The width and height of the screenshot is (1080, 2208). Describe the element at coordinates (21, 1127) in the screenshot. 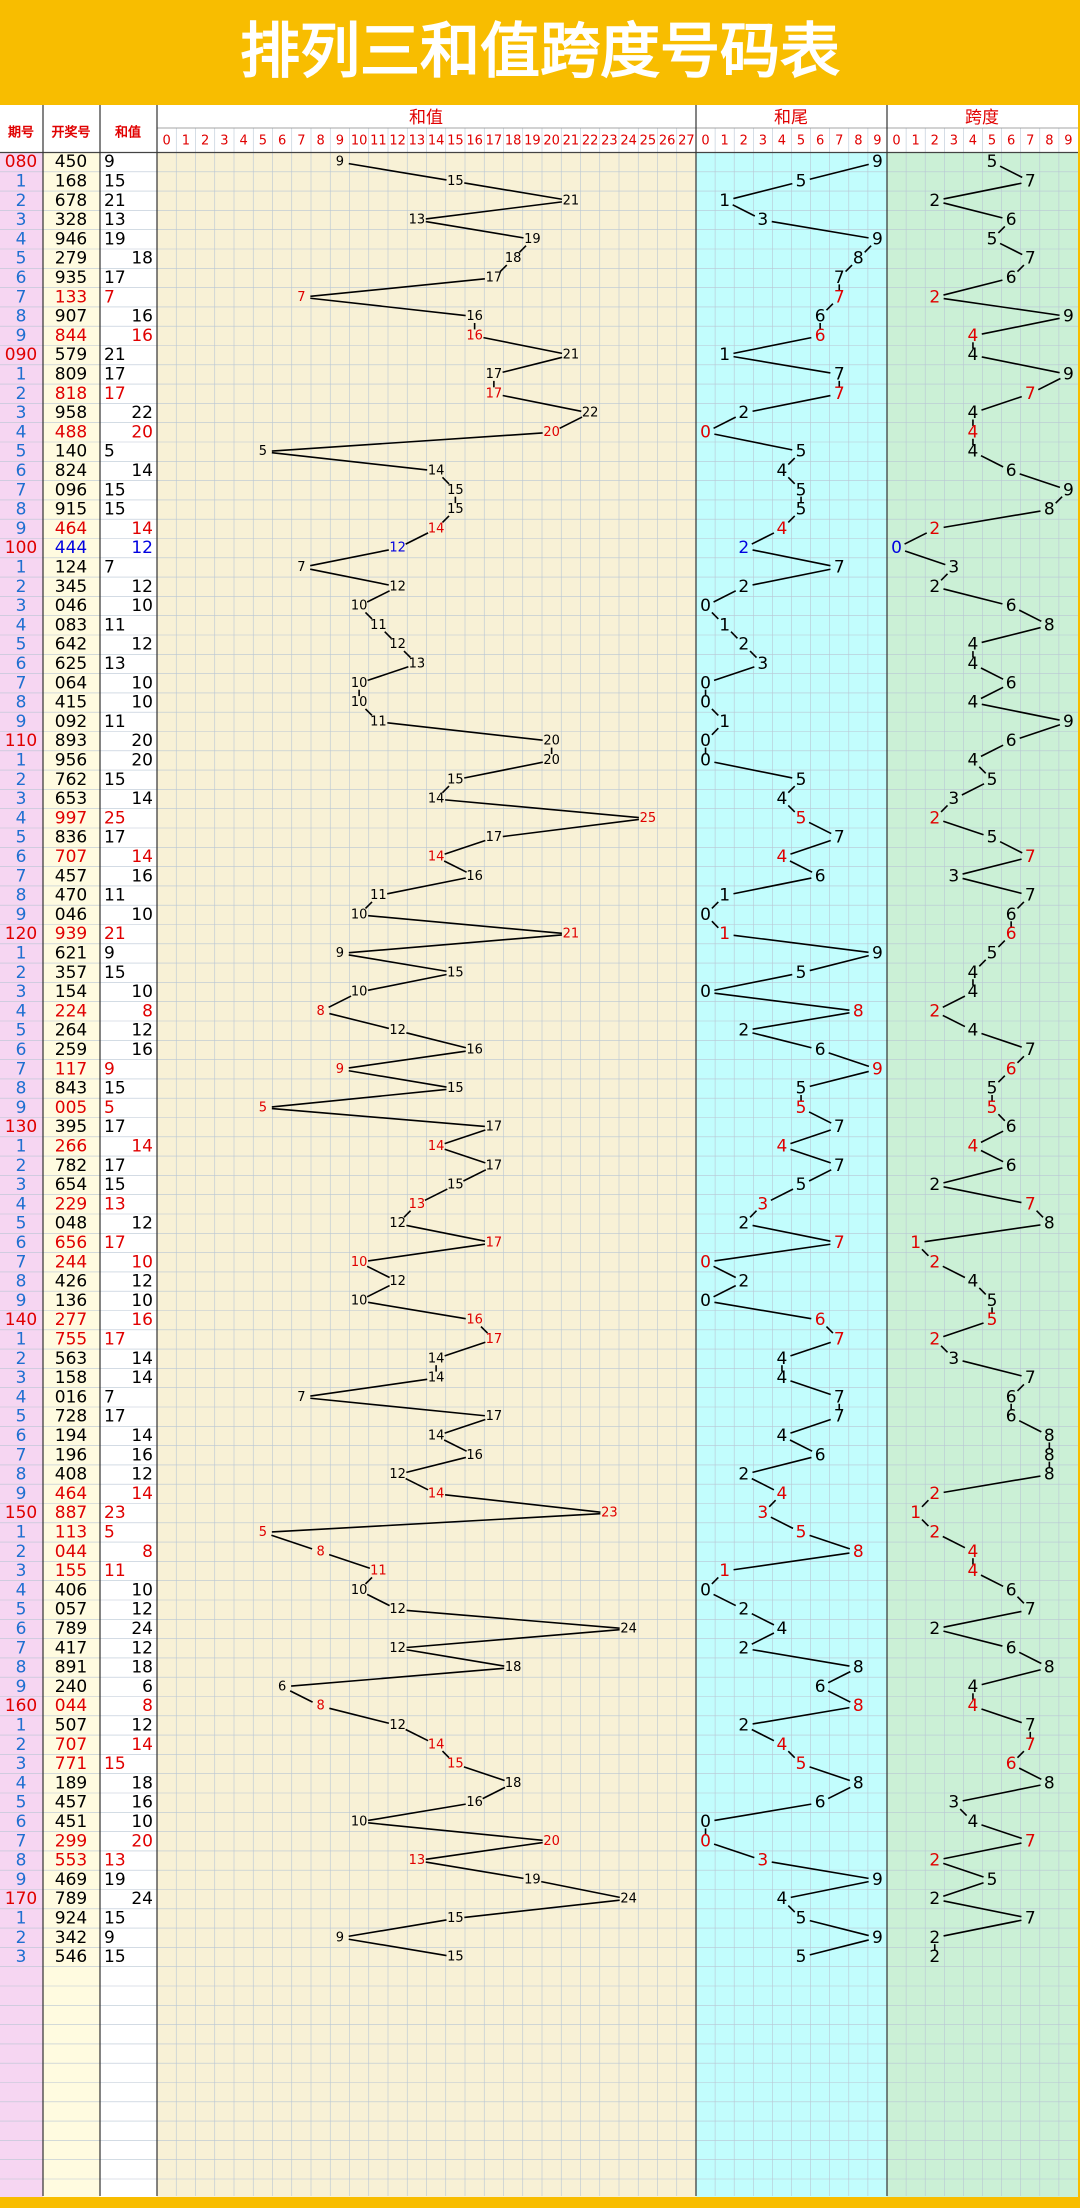

I see `period: 130` at that location.